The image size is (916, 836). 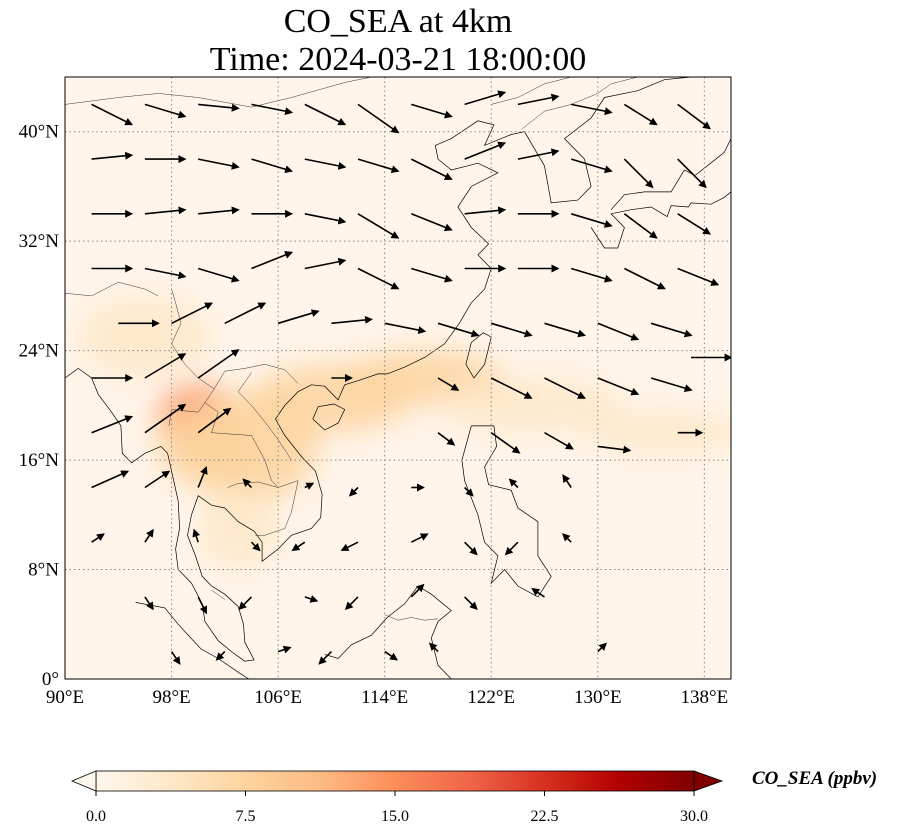 What do you see at coordinates (384, 697) in the screenshot?
I see `lon-tick-label: 114°E` at bounding box center [384, 697].